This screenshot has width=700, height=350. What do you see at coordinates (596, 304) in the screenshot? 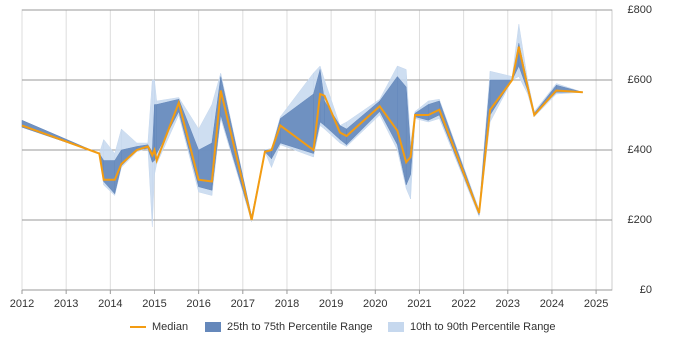
I see `x-tick-label: 2025` at bounding box center [596, 304].